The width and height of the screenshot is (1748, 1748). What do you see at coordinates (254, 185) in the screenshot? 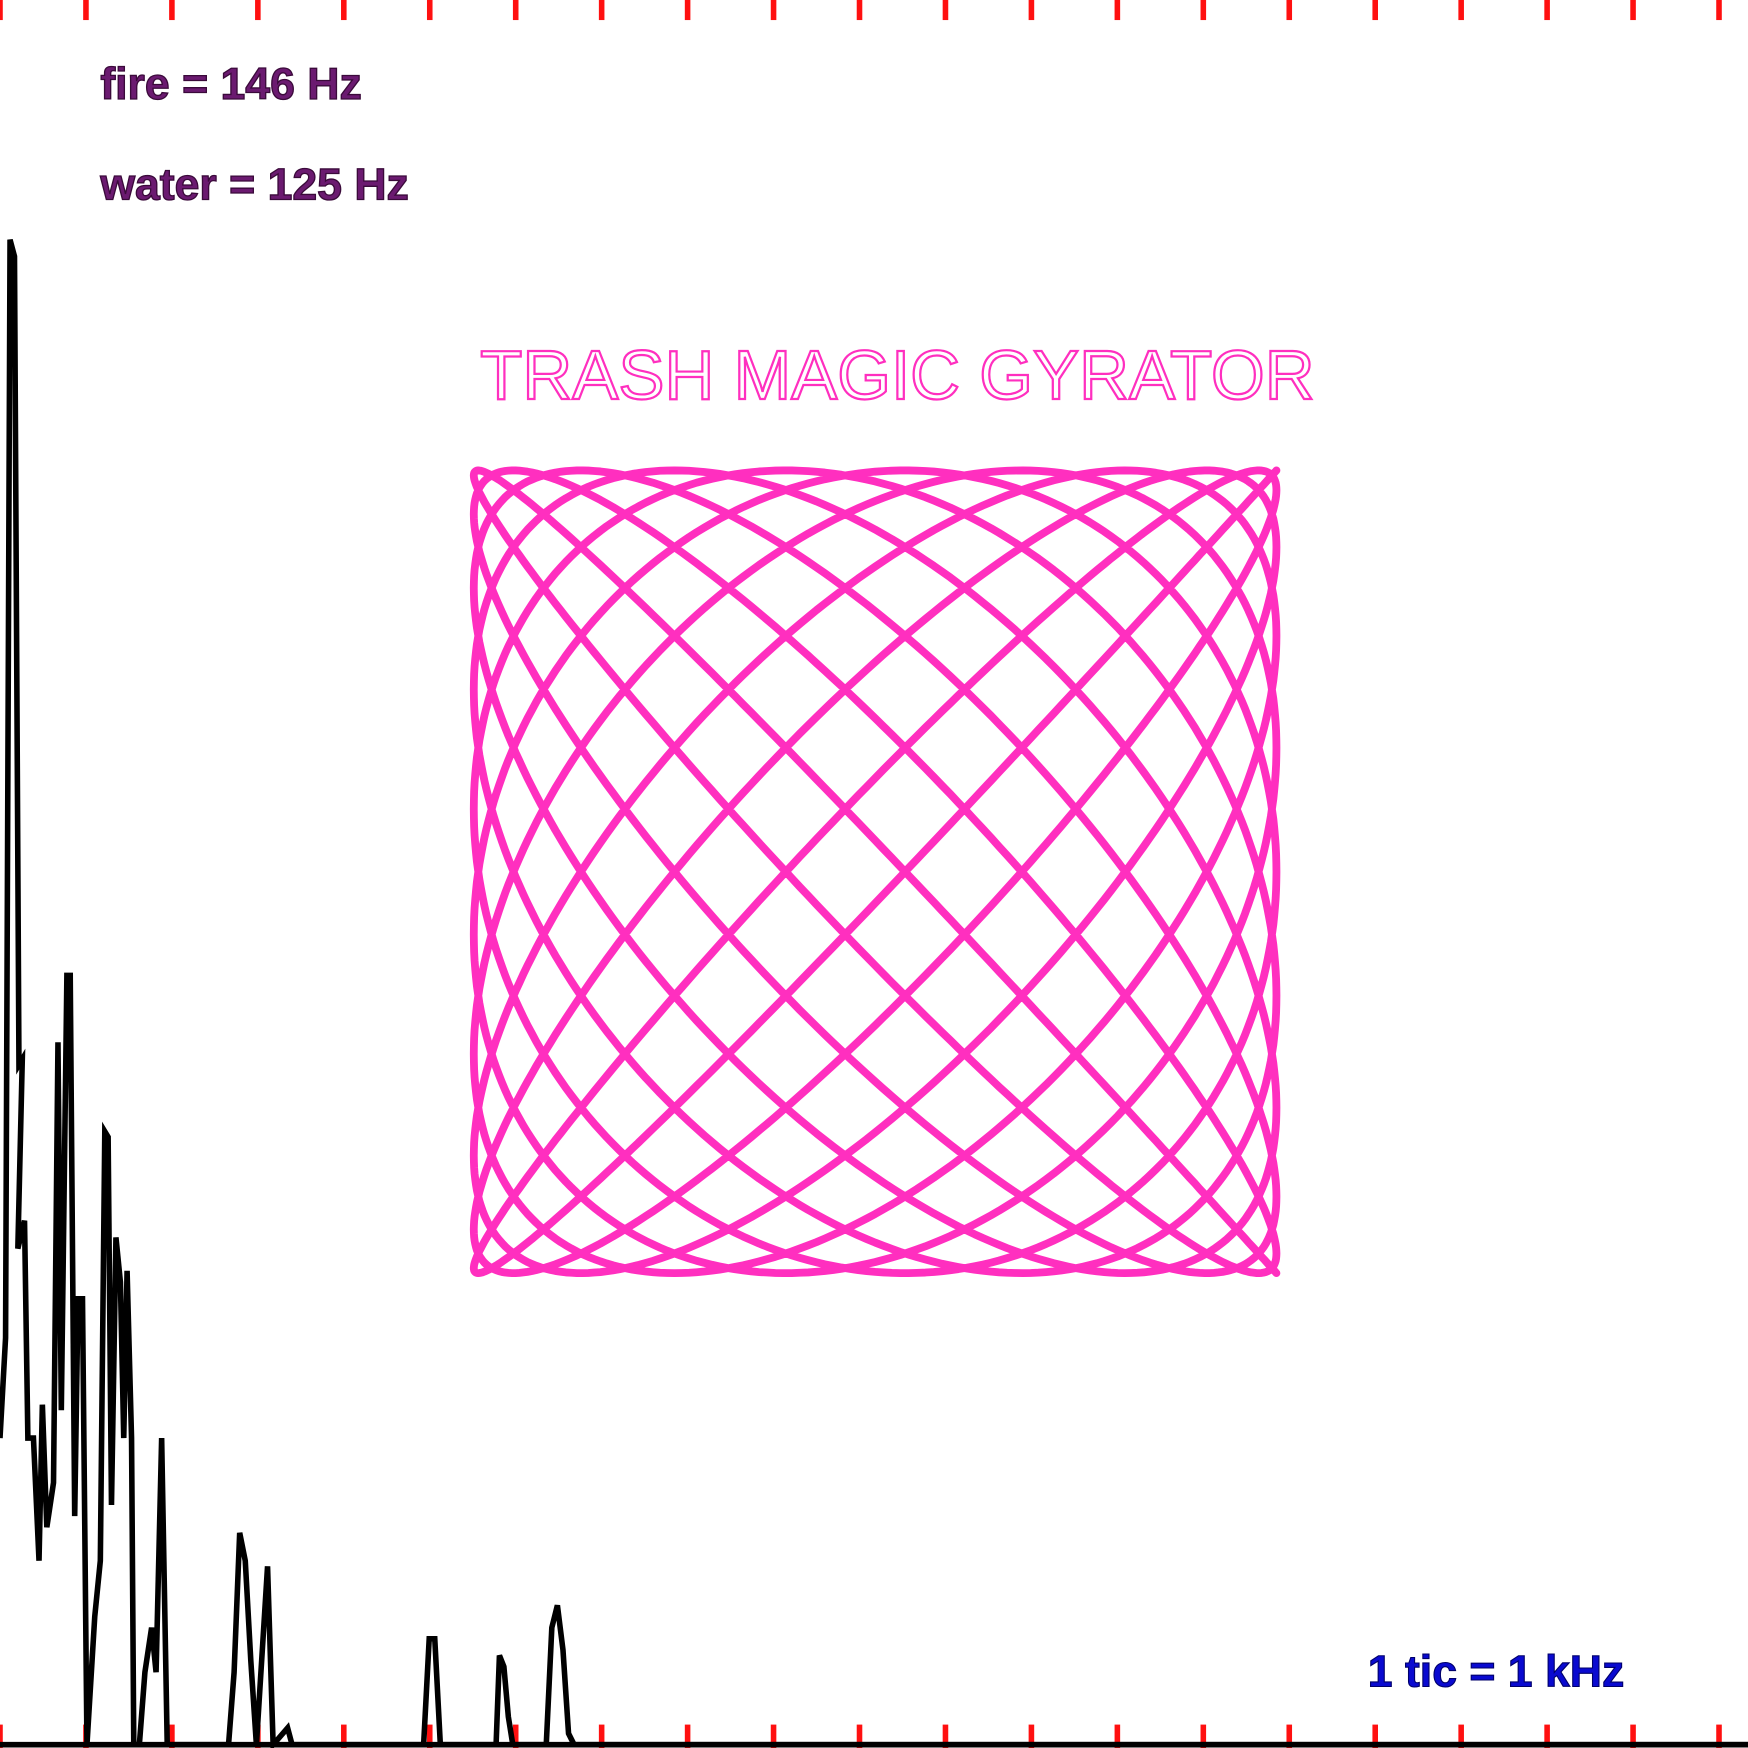
I see `water-frequency: water = 125 Hz` at bounding box center [254, 185].